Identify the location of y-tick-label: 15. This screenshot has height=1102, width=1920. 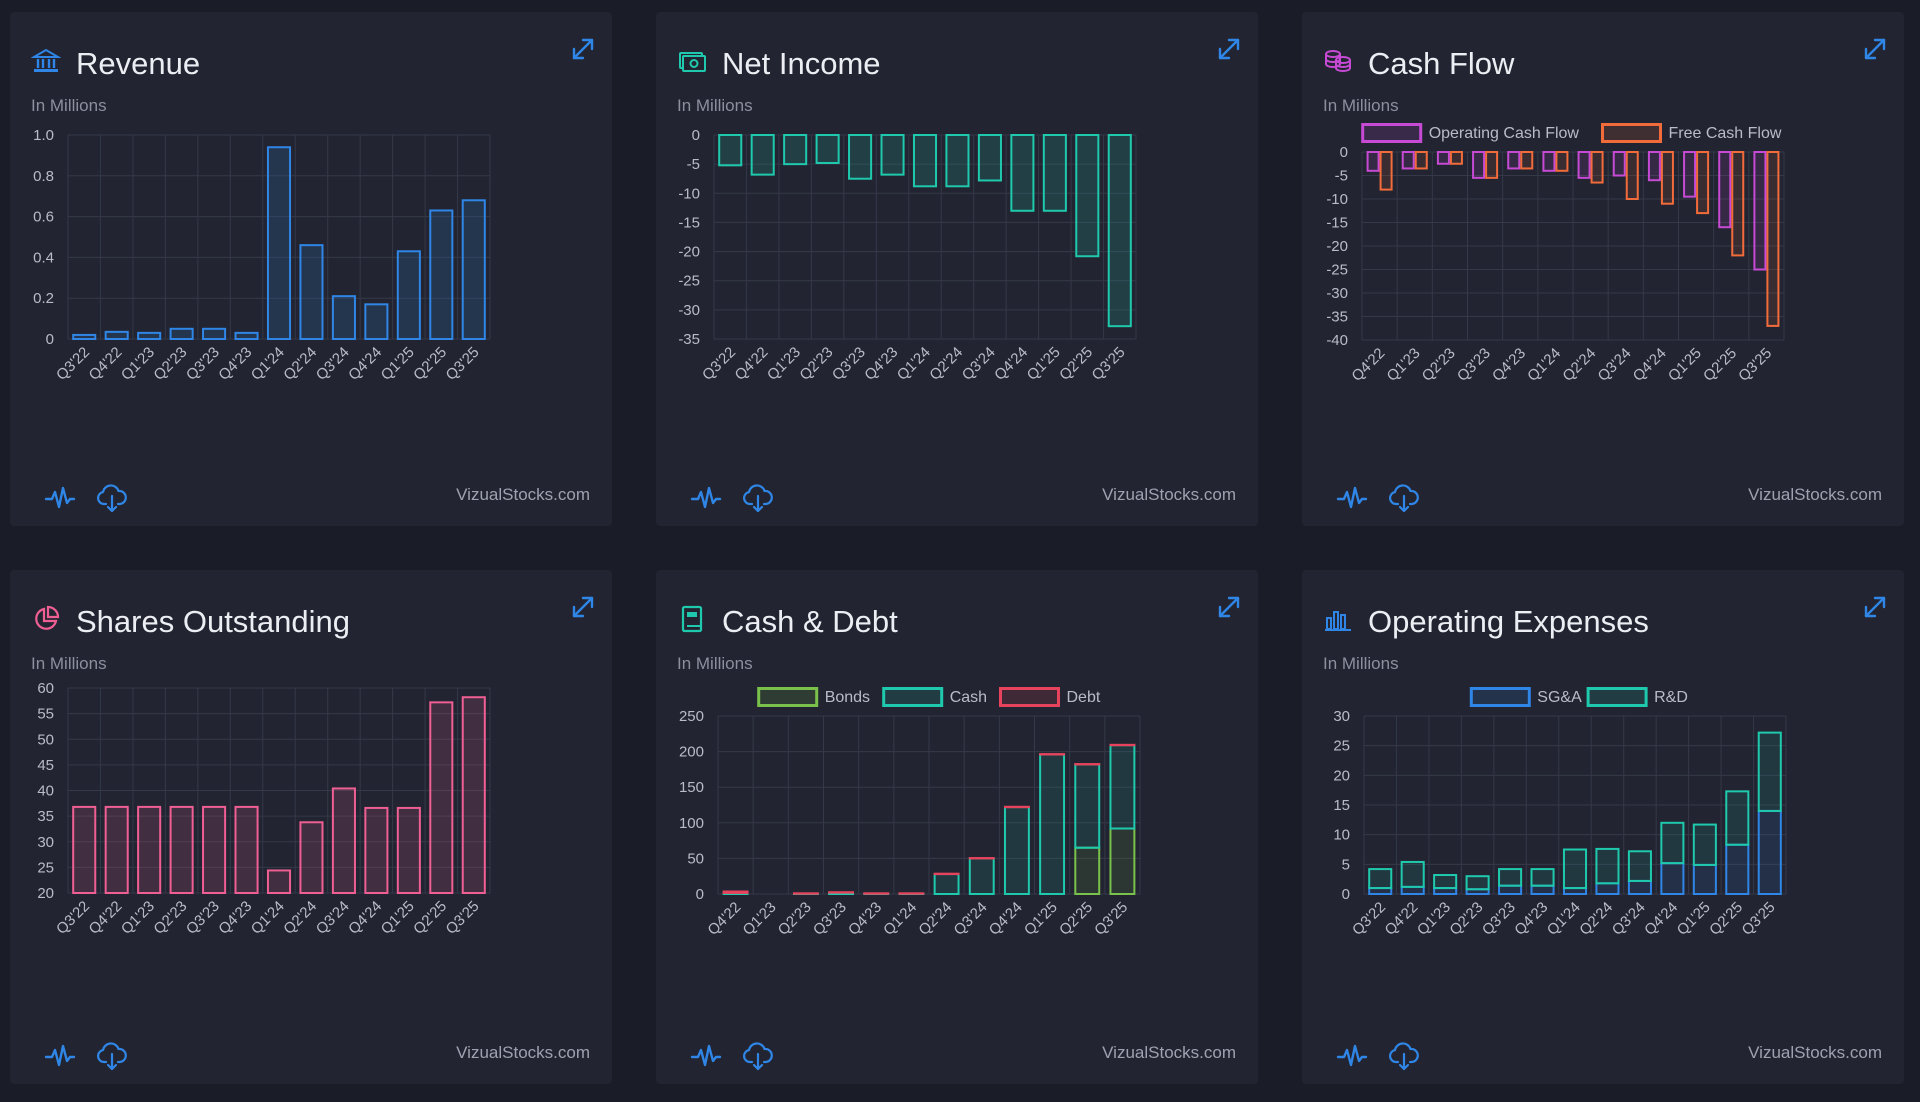
(1341, 805).